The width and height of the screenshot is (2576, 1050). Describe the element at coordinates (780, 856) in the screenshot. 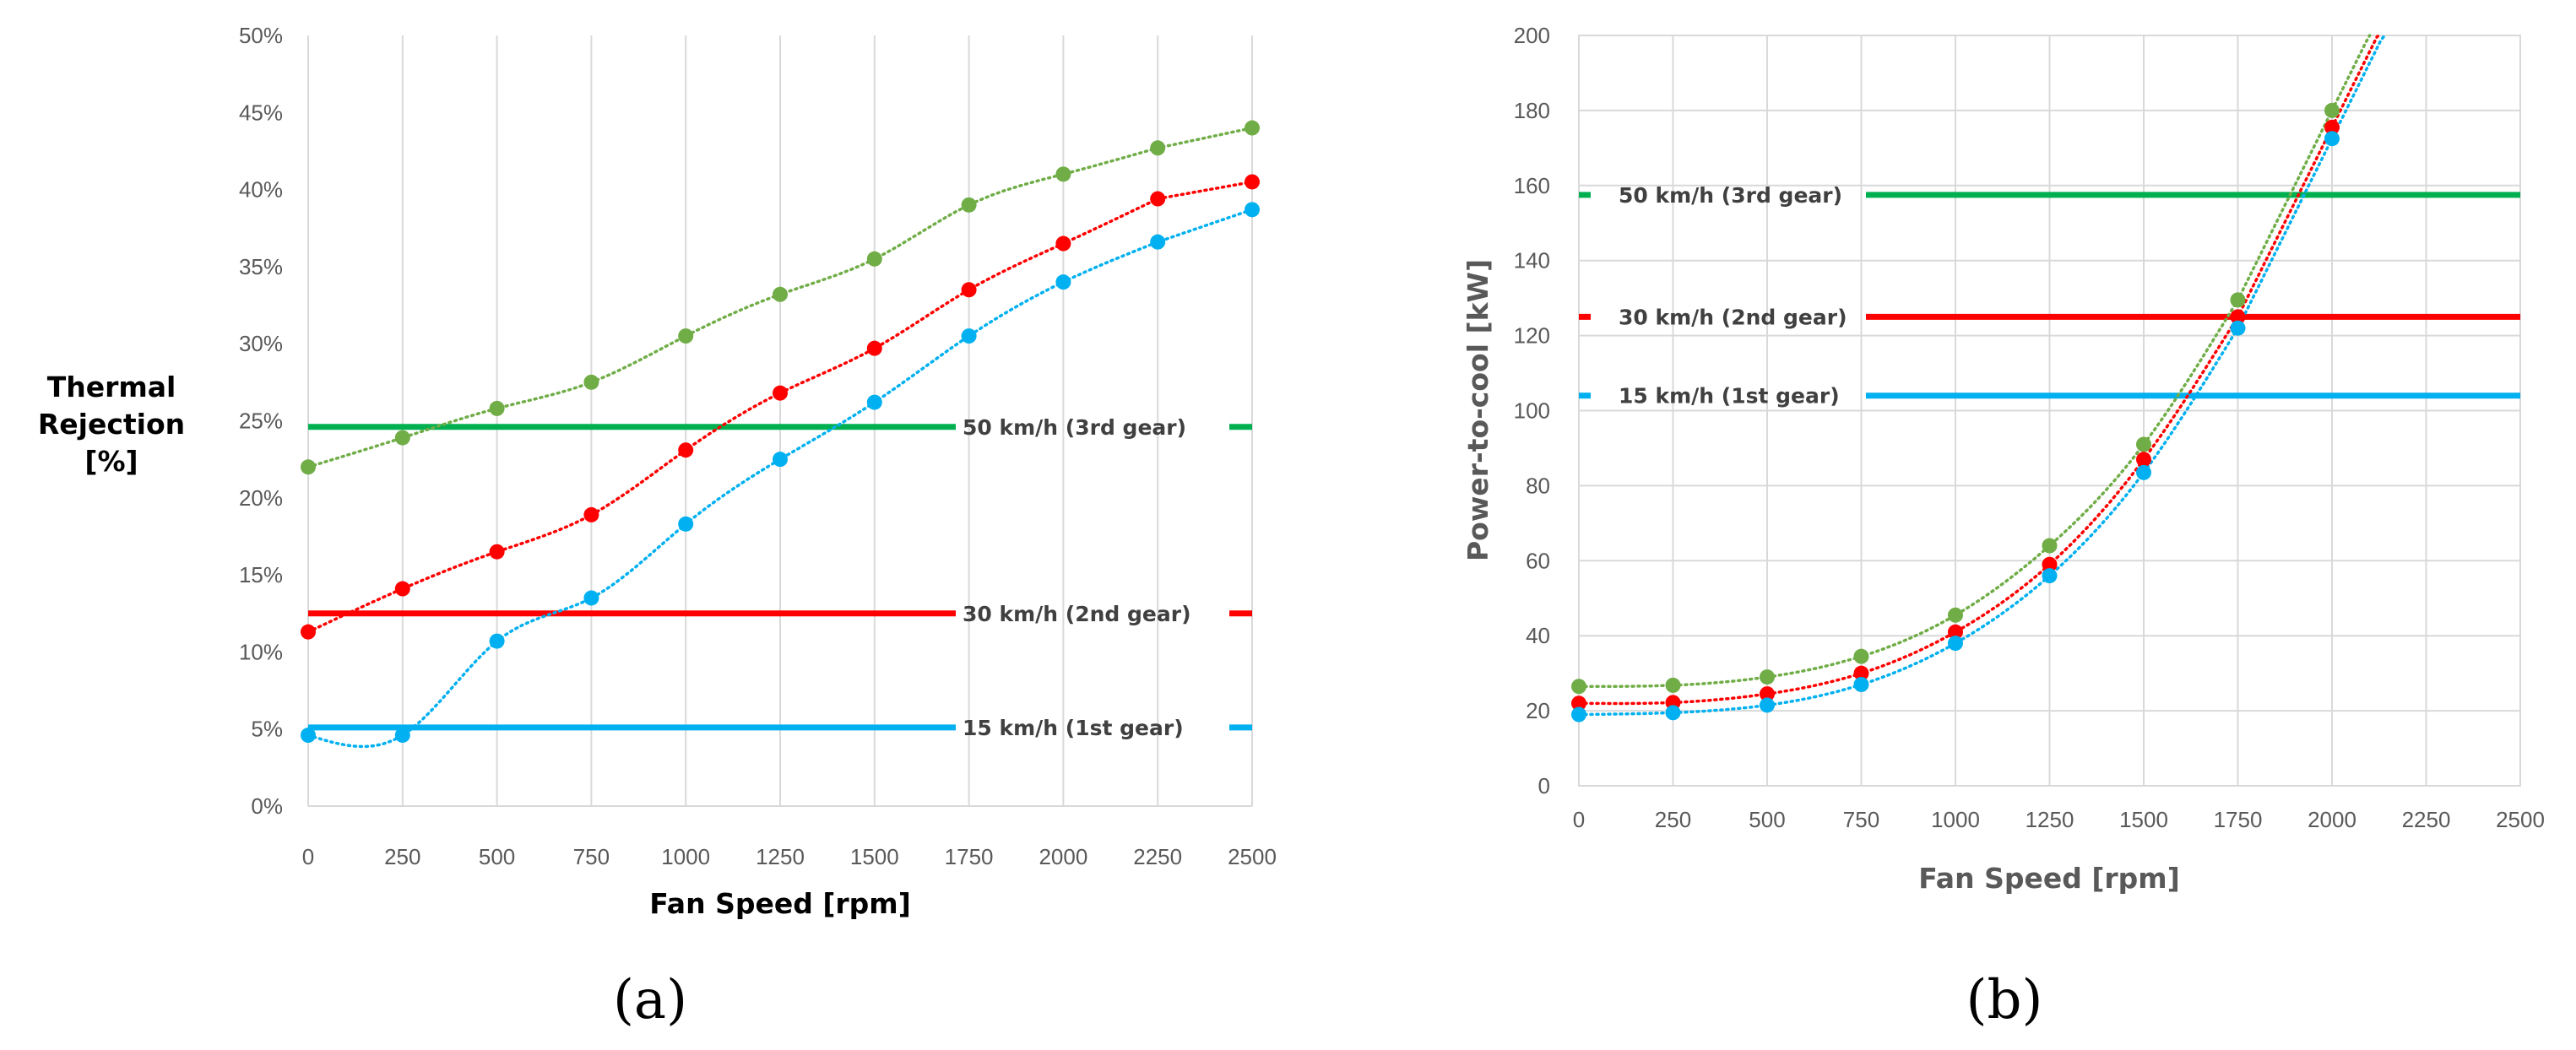

I see `chart-a-x-tick-label: 1250` at that location.